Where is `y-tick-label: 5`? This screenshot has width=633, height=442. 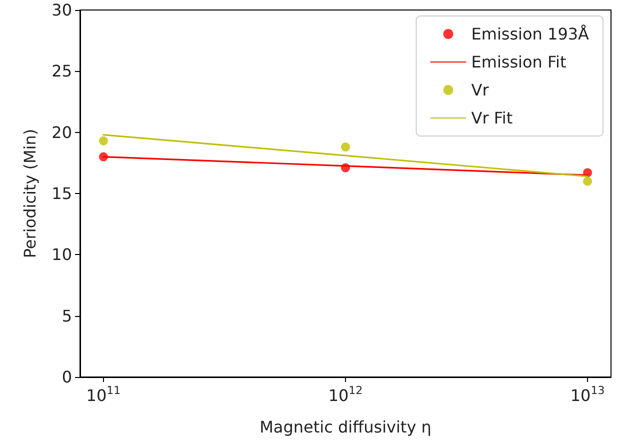 y-tick-label: 5 is located at coordinates (67, 316).